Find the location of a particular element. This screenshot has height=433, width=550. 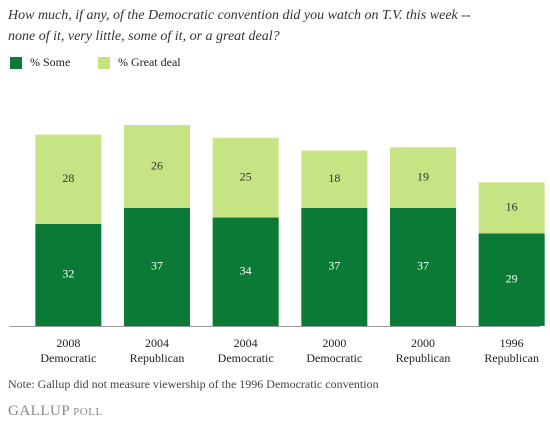

value-label: 34 is located at coordinates (246, 271).